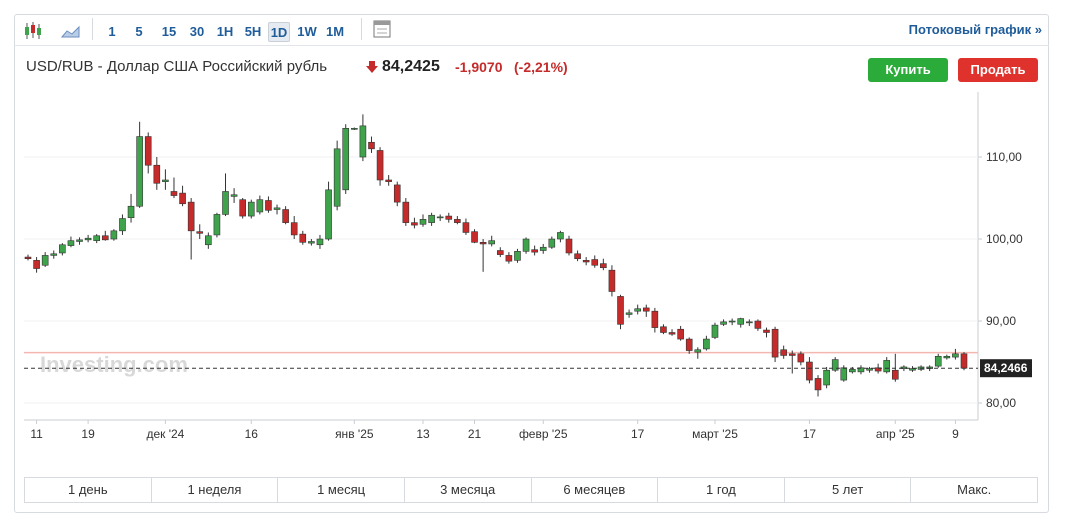 The image size is (1066, 523). I want to click on calendar-icon, so click(382, 29).